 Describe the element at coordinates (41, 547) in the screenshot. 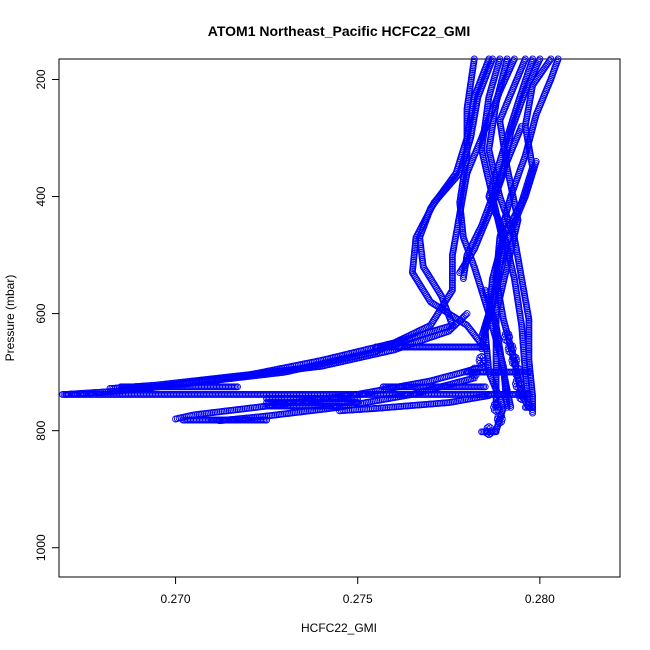

I see `y-tick-label: 1000` at that location.